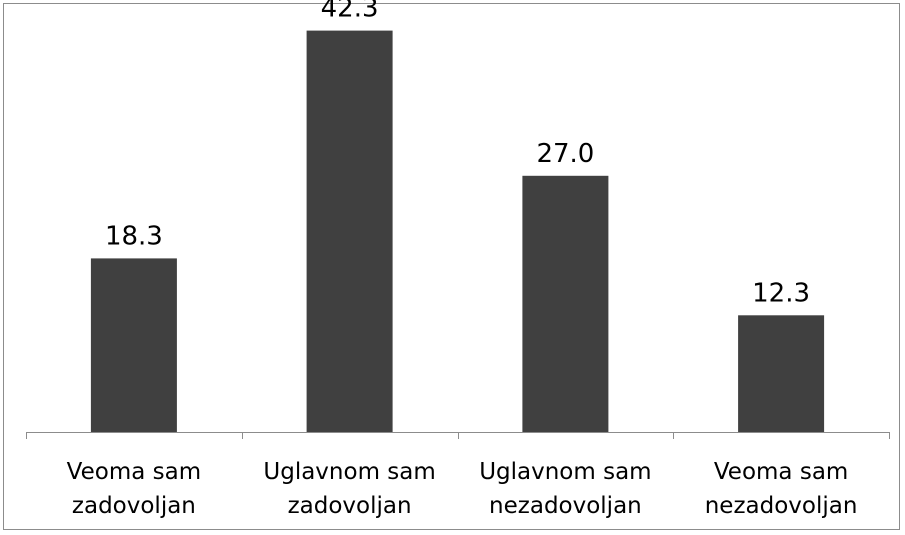  I want to click on category-label-4-line-2: nezadovoljan, so click(781, 506).